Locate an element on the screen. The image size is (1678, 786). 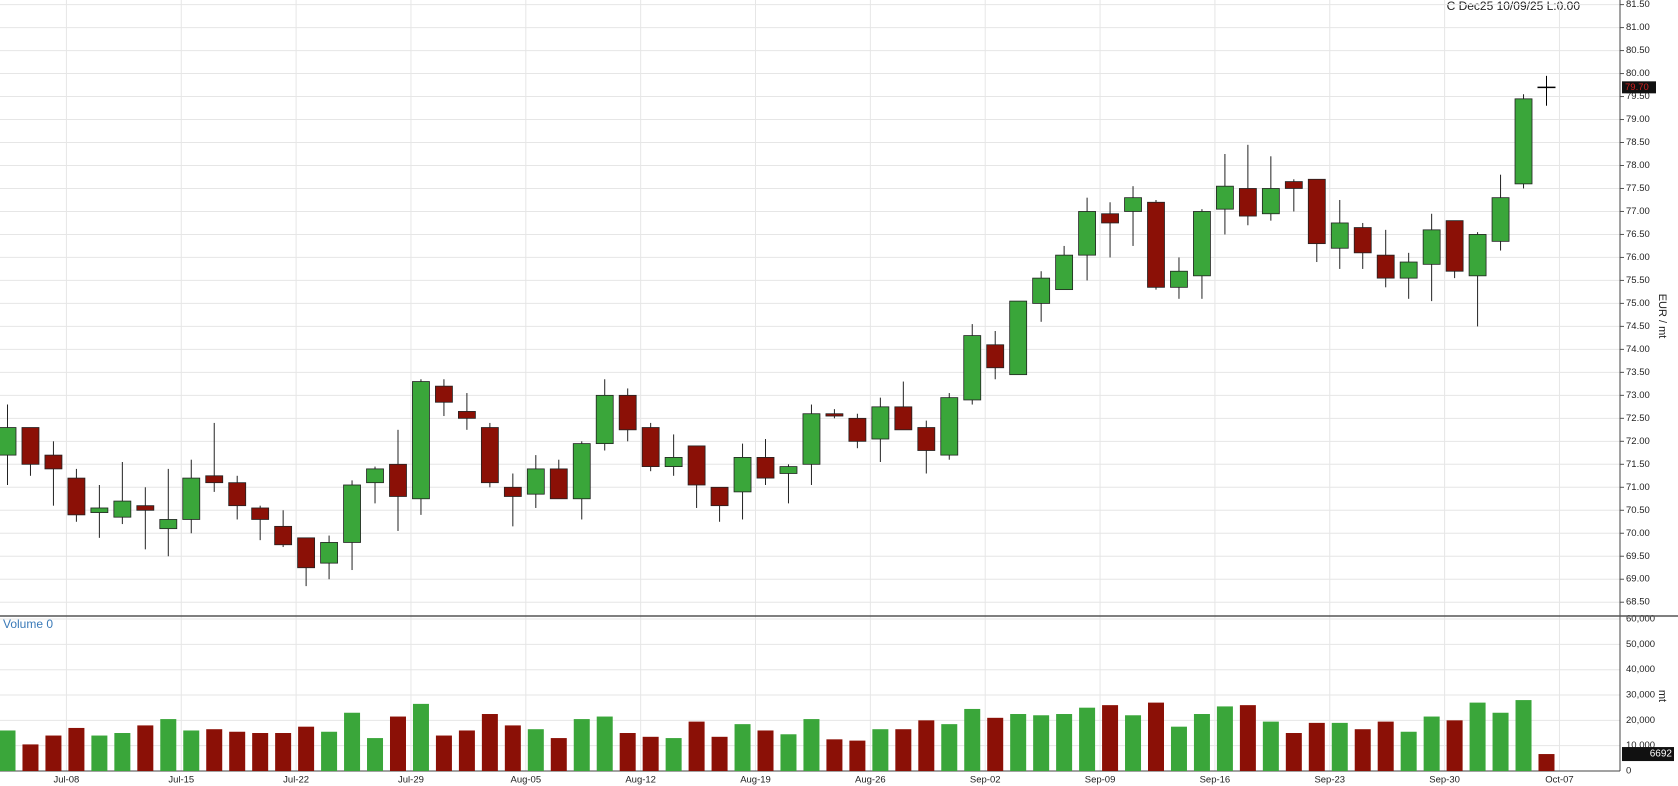
price-marker is located at coordinates (1639, 87).